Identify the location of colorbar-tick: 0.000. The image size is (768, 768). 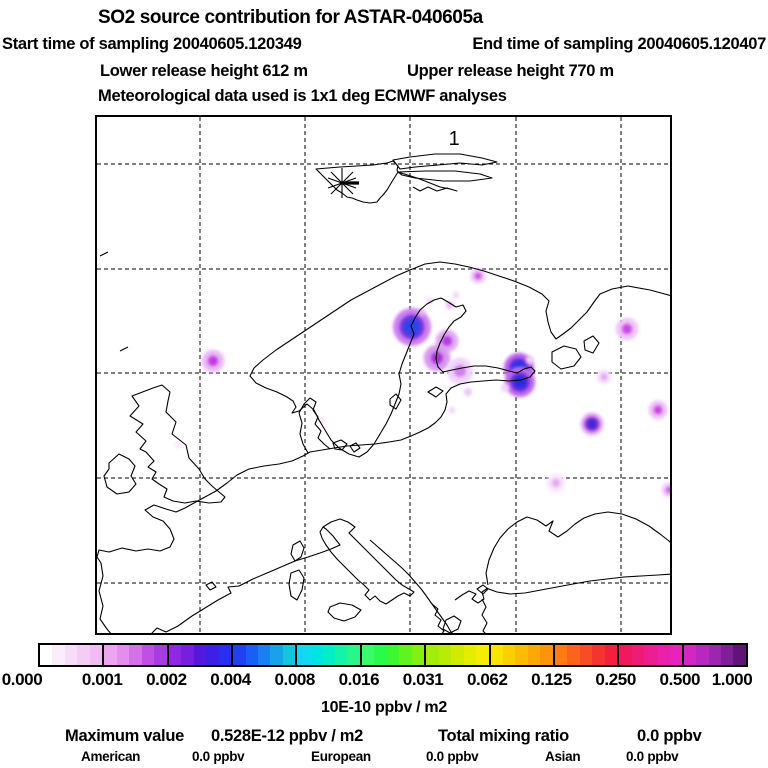
(22, 679).